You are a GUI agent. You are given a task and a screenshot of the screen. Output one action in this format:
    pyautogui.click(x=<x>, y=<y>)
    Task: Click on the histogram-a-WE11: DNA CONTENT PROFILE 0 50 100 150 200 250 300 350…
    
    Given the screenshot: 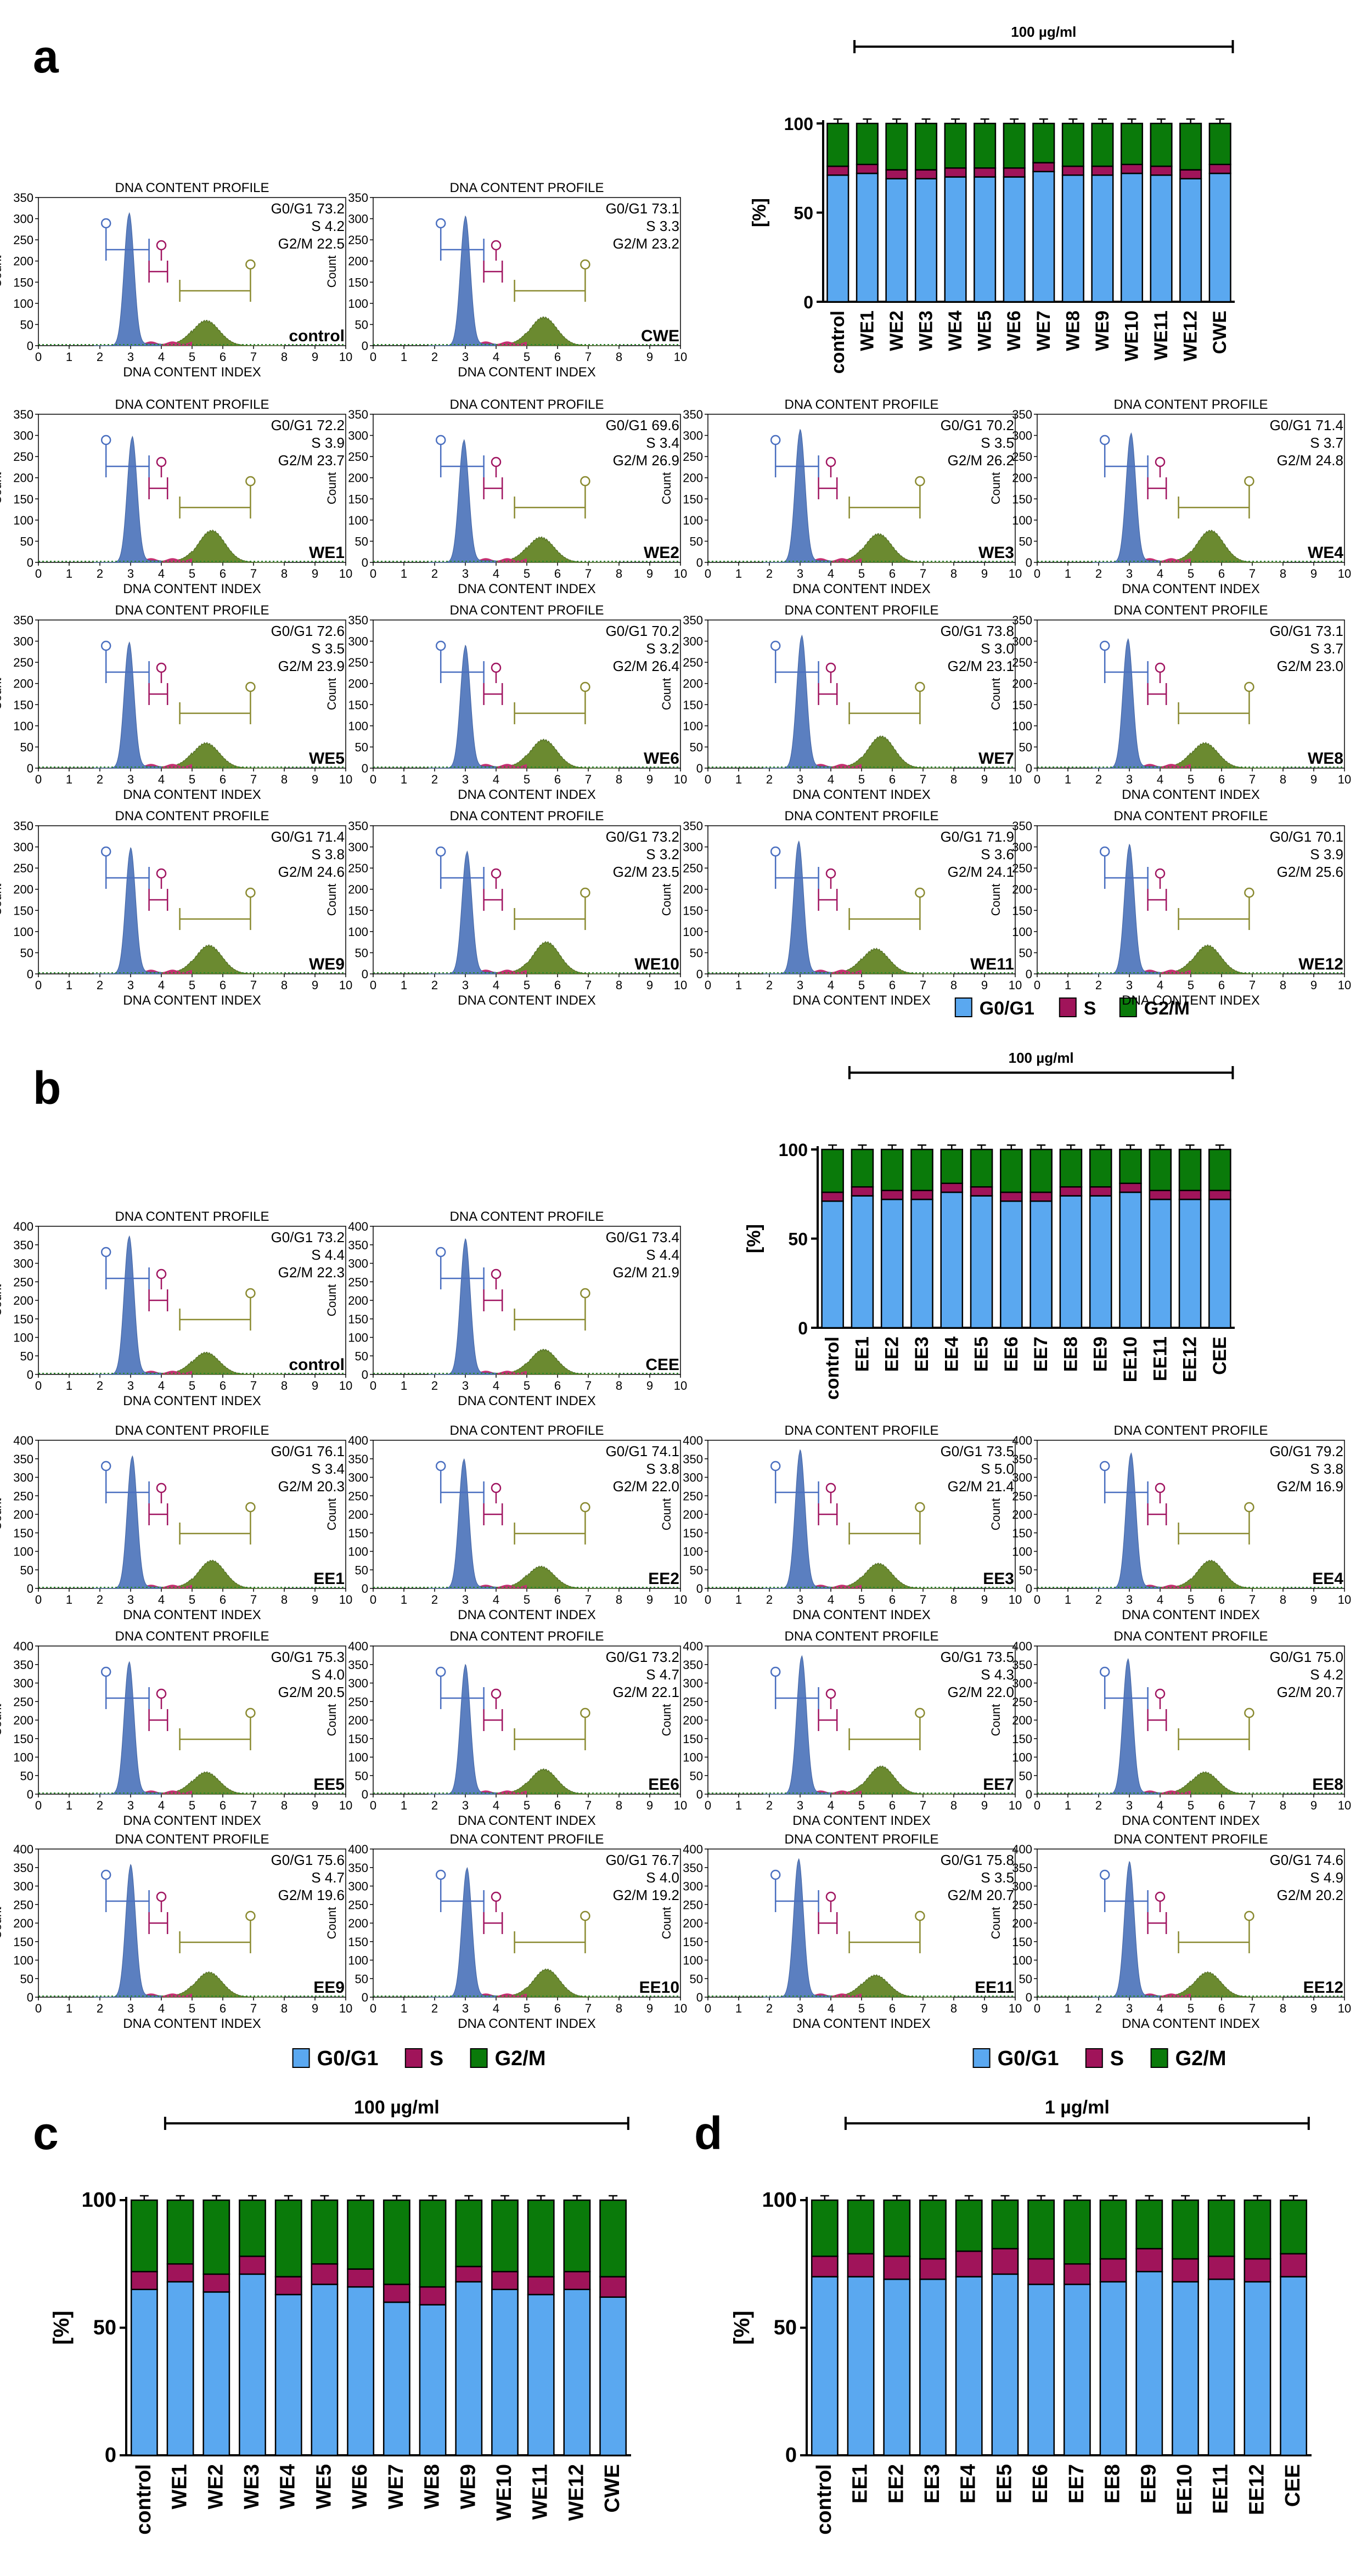 What is the action you would take?
    pyautogui.click(x=840, y=914)
    